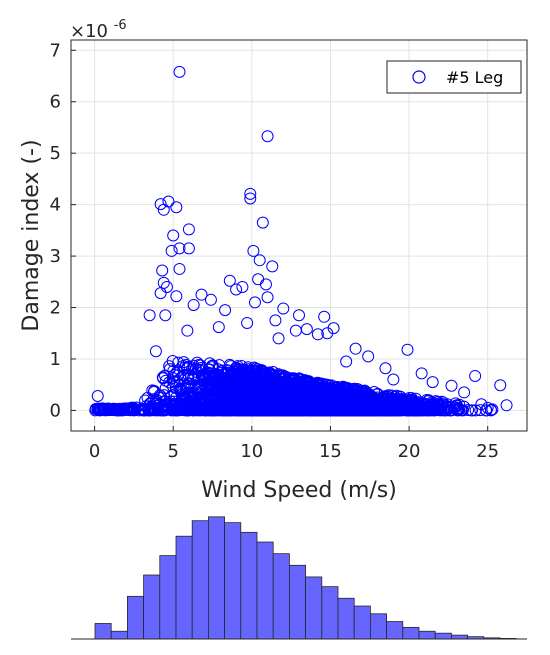 Image resolution: width=550 pixels, height=655 pixels. What do you see at coordinates (55, 153) in the screenshot?
I see `y-tick-label: 5` at bounding box center [55, 153].